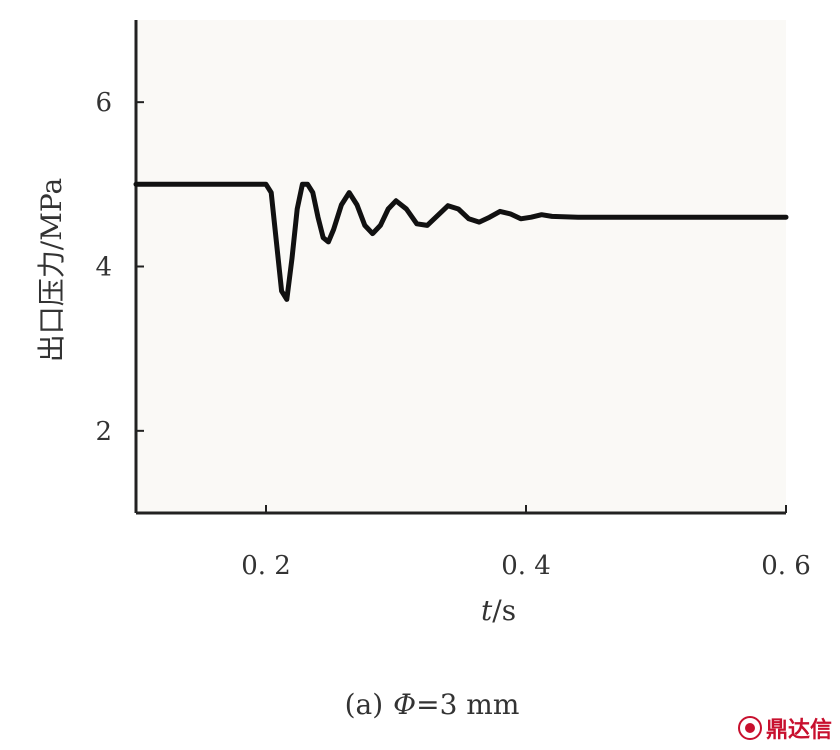  I want to click on x-axis-label-variable: t, so click(487, 610).